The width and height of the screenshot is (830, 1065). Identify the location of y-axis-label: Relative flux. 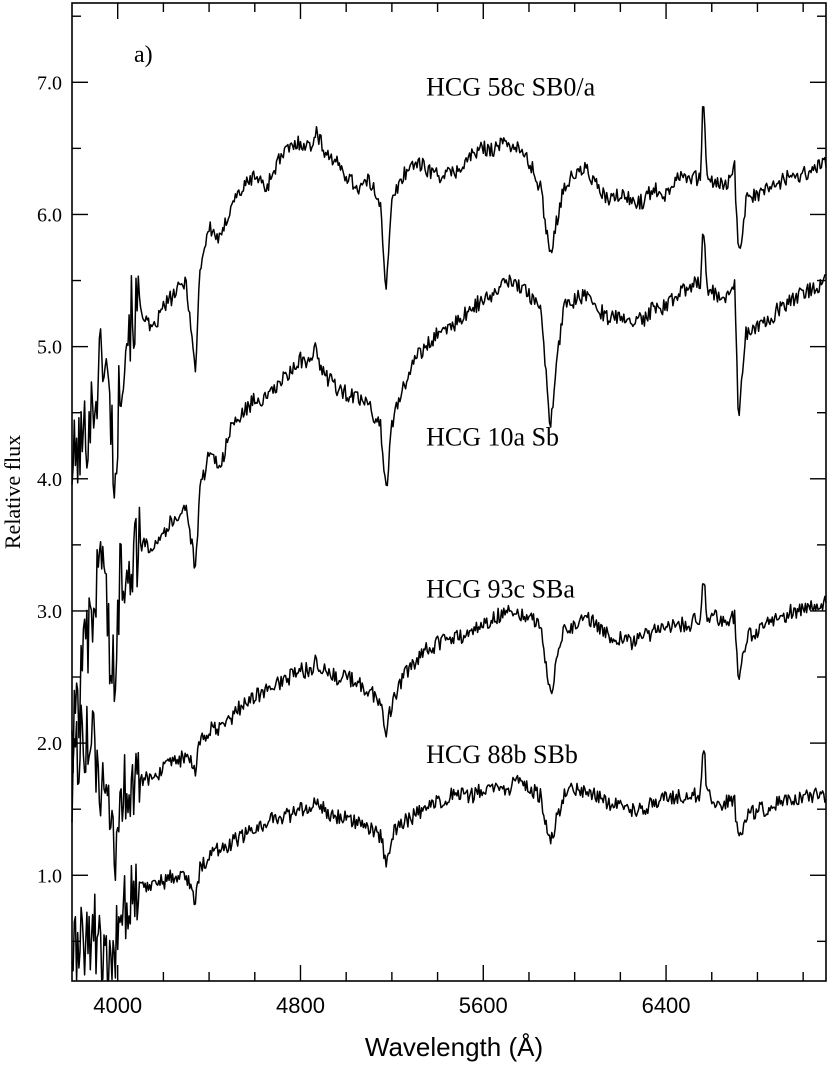
(12, 492).